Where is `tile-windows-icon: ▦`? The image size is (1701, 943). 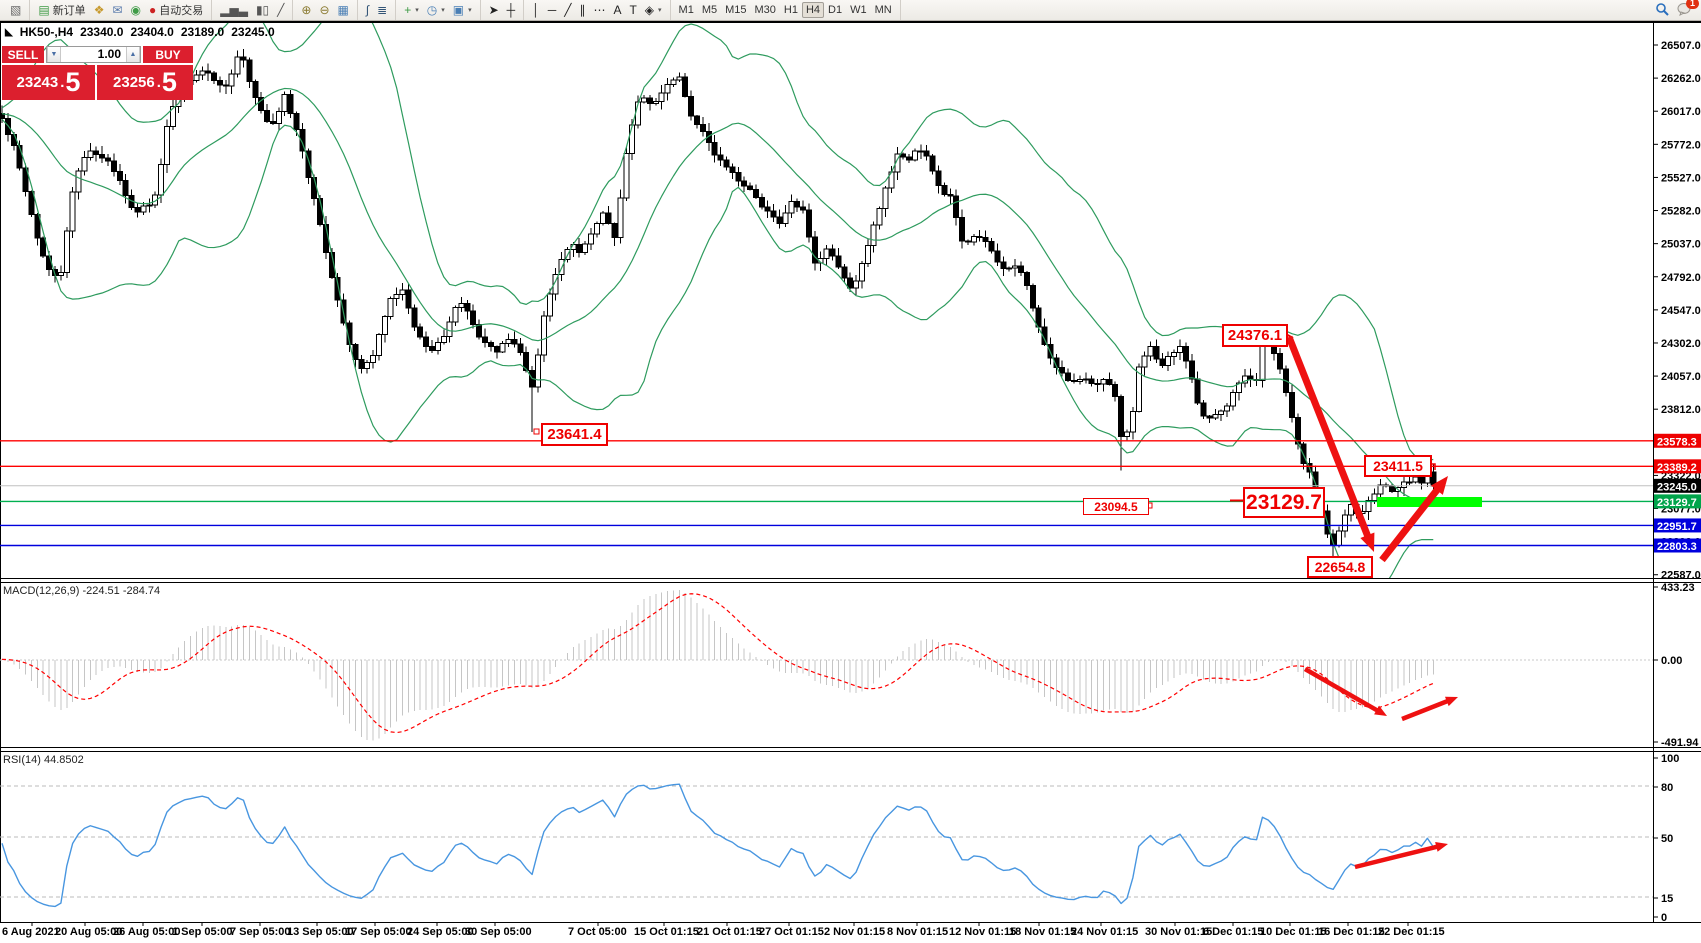
tile-windows-icon: ▦ is located at coordinates (343, 10).